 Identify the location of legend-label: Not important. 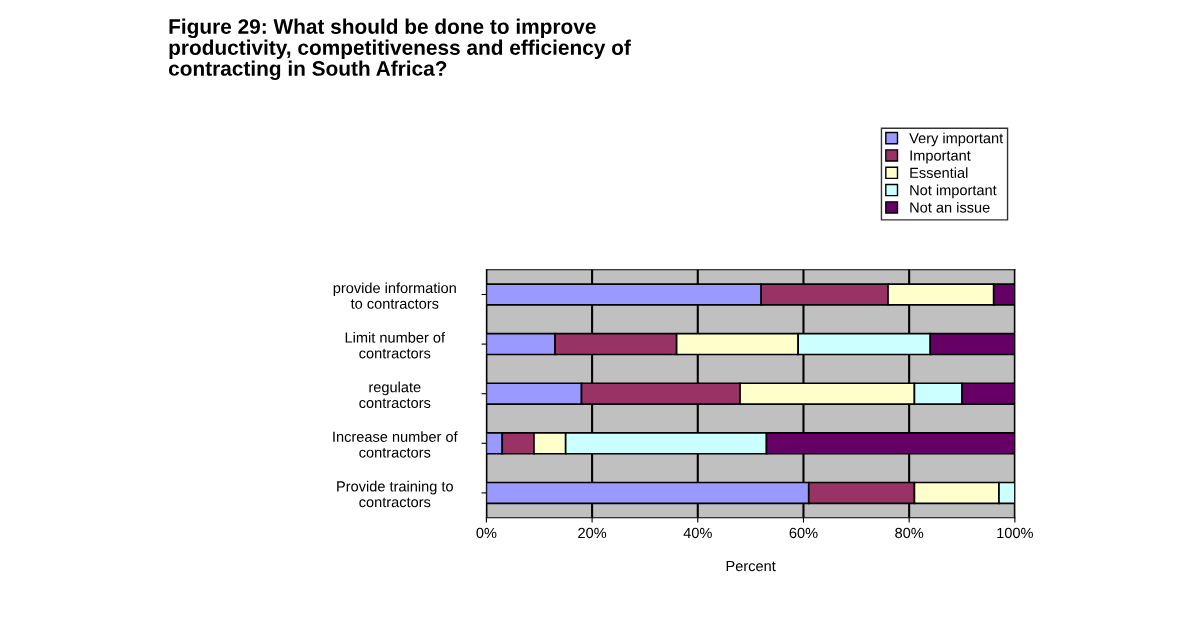
(953, 191).